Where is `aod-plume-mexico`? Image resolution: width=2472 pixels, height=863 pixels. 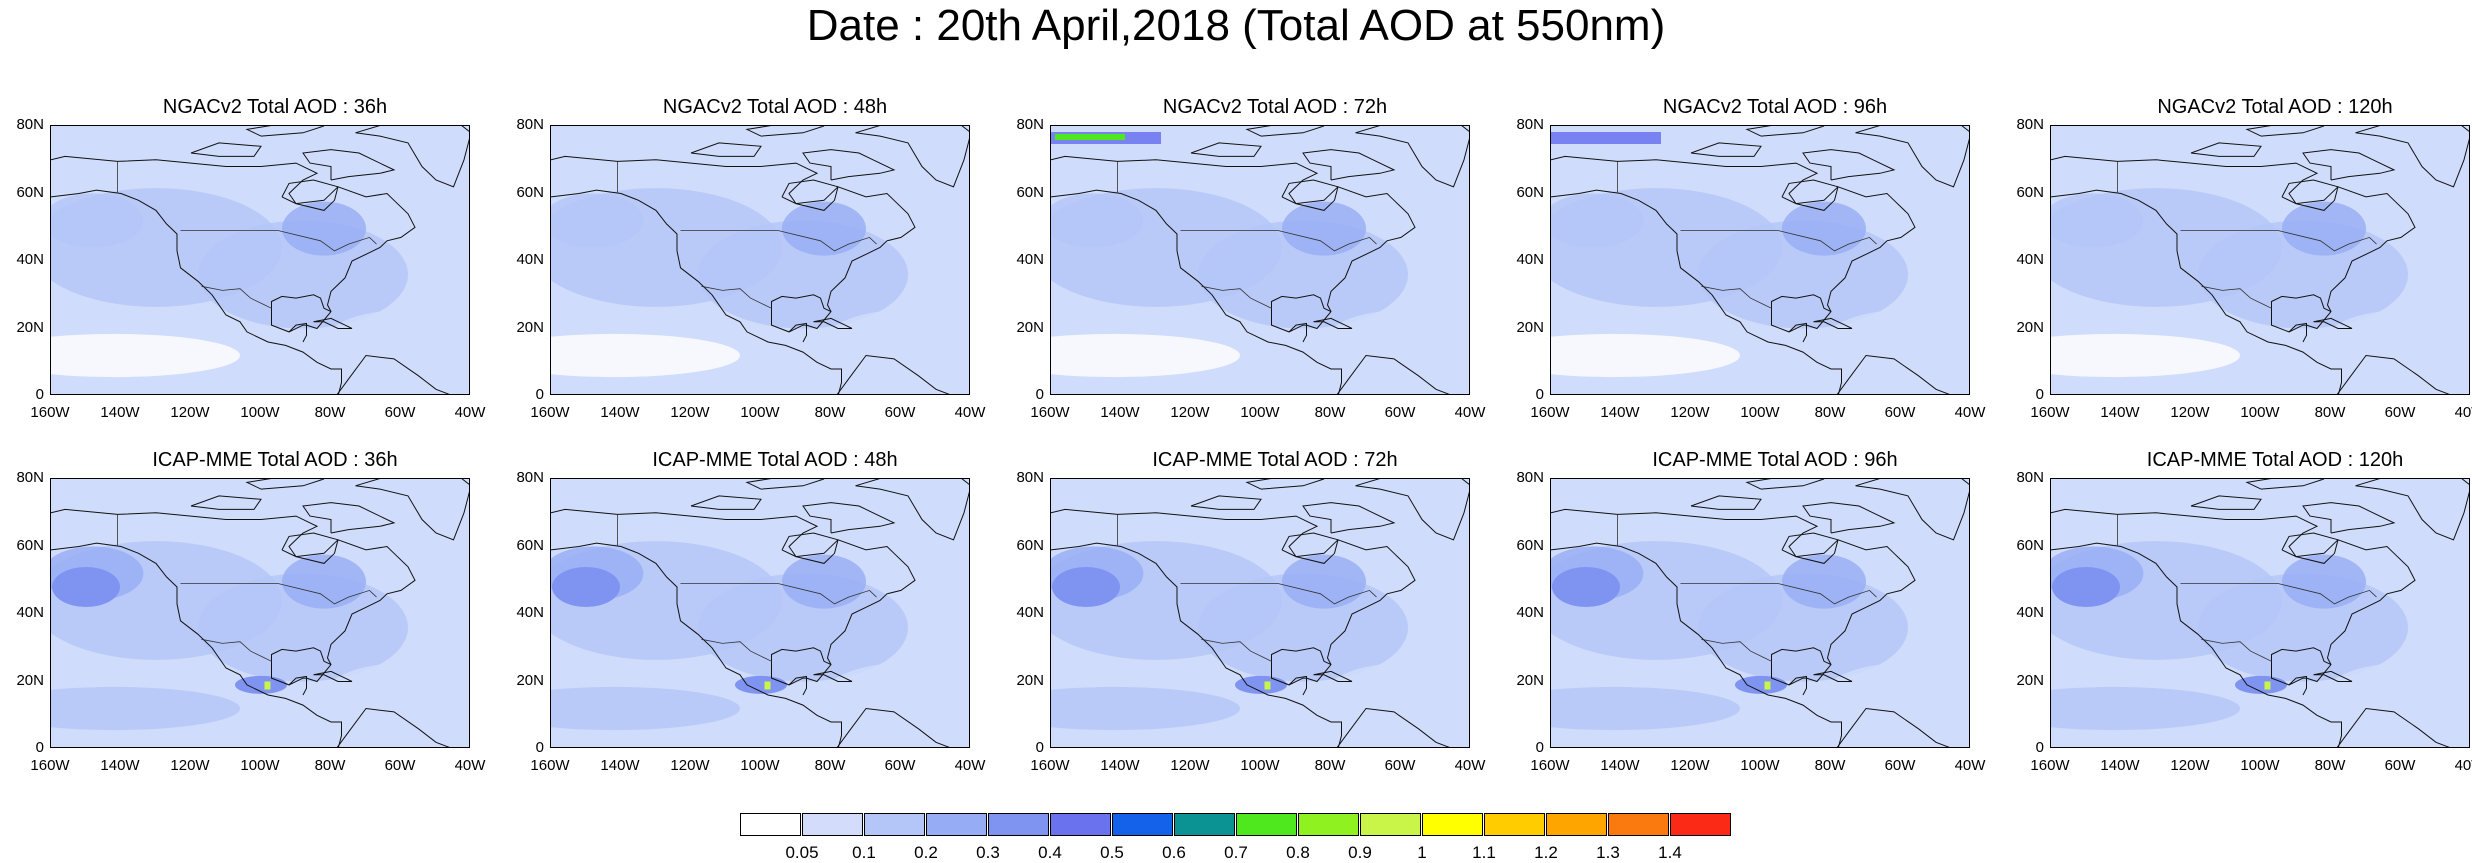
aod-plume-mexico is located at coordinates (261, 684).